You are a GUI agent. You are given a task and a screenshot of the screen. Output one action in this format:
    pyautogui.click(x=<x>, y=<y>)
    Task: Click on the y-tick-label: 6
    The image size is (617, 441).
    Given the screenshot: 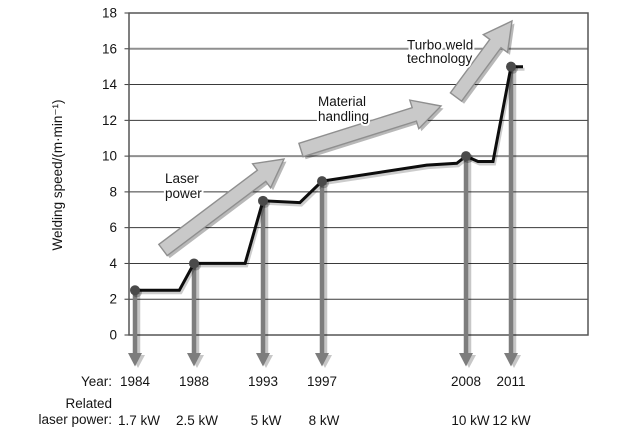 What is the action you would take?
    pyautogui.click(x=113, y=227)
    